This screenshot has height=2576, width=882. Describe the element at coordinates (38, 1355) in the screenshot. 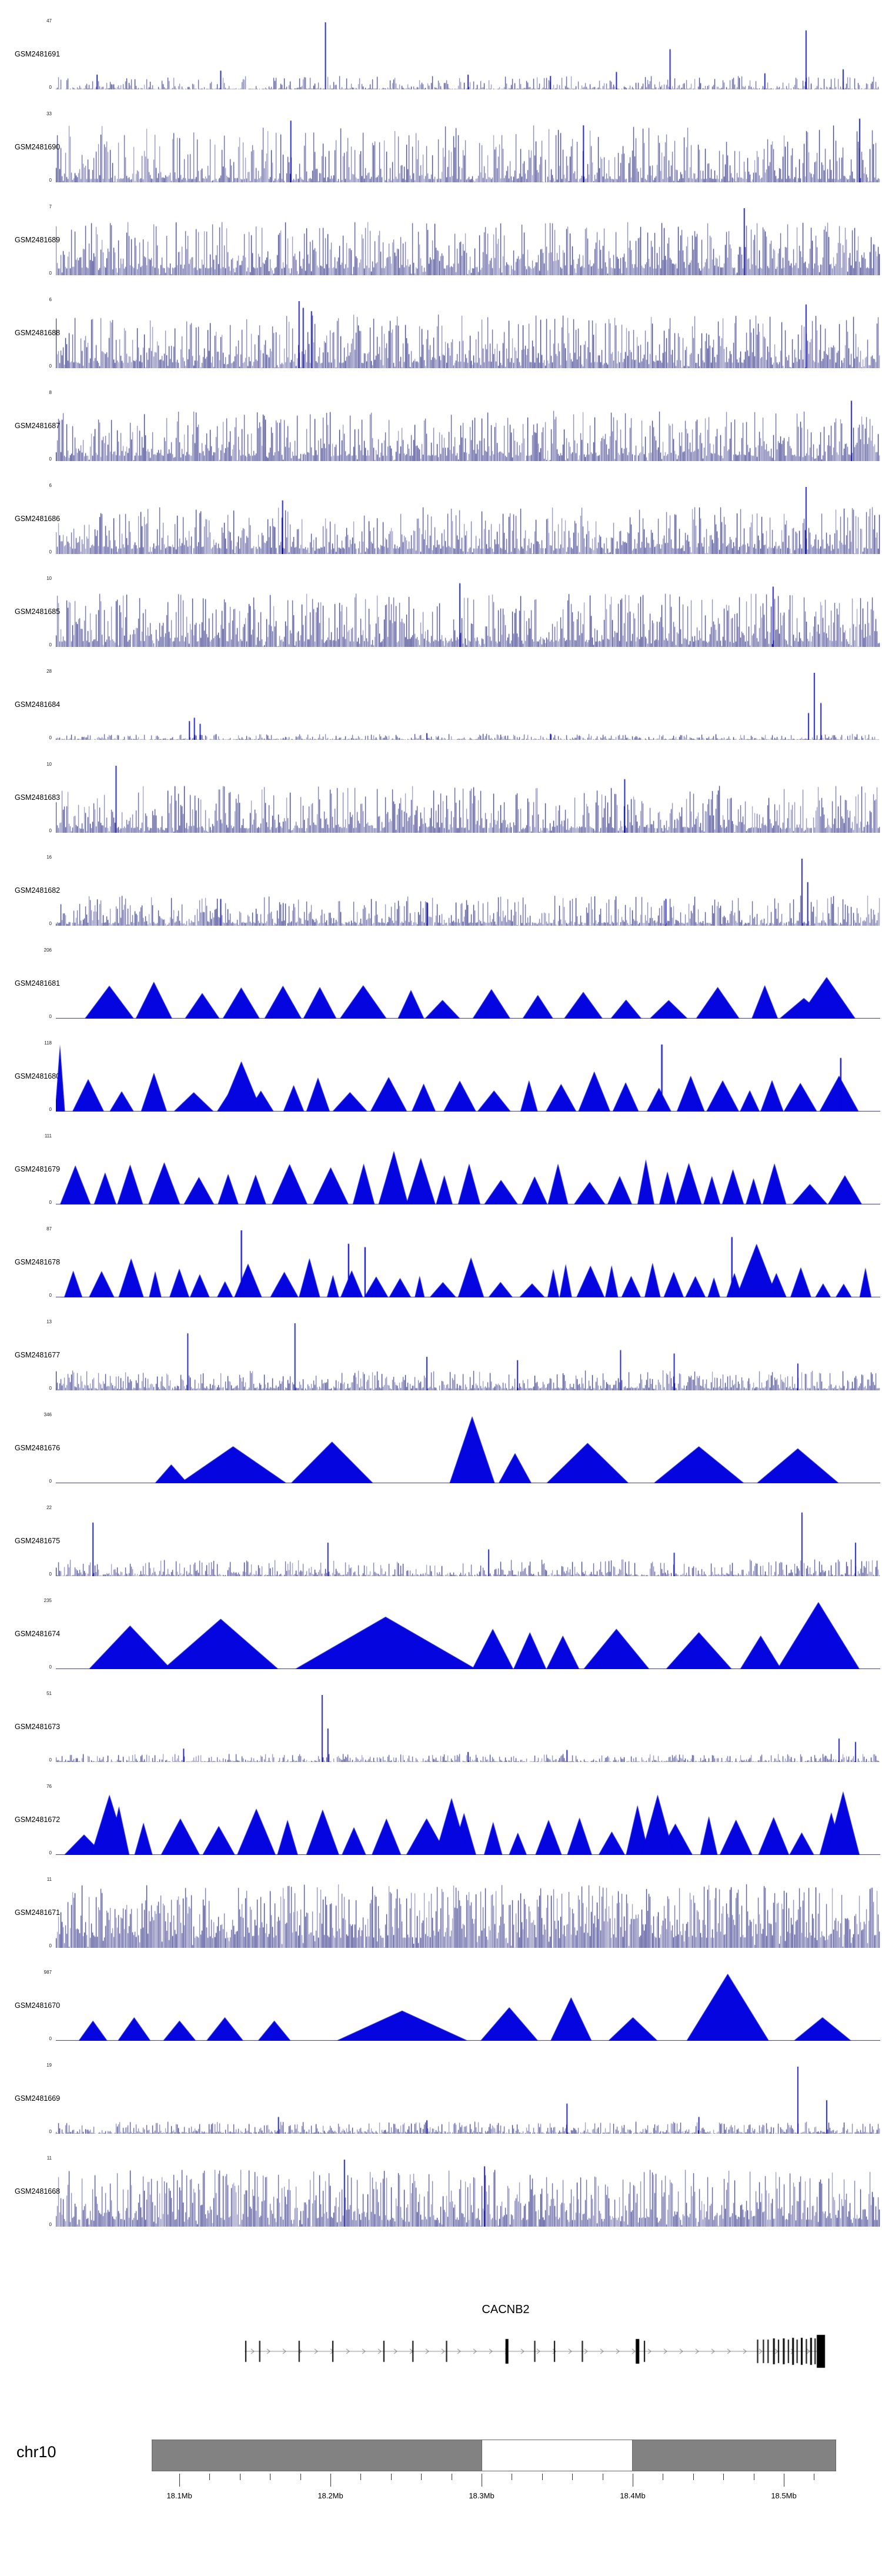

I see `track-label: GSM2481677` at that location.